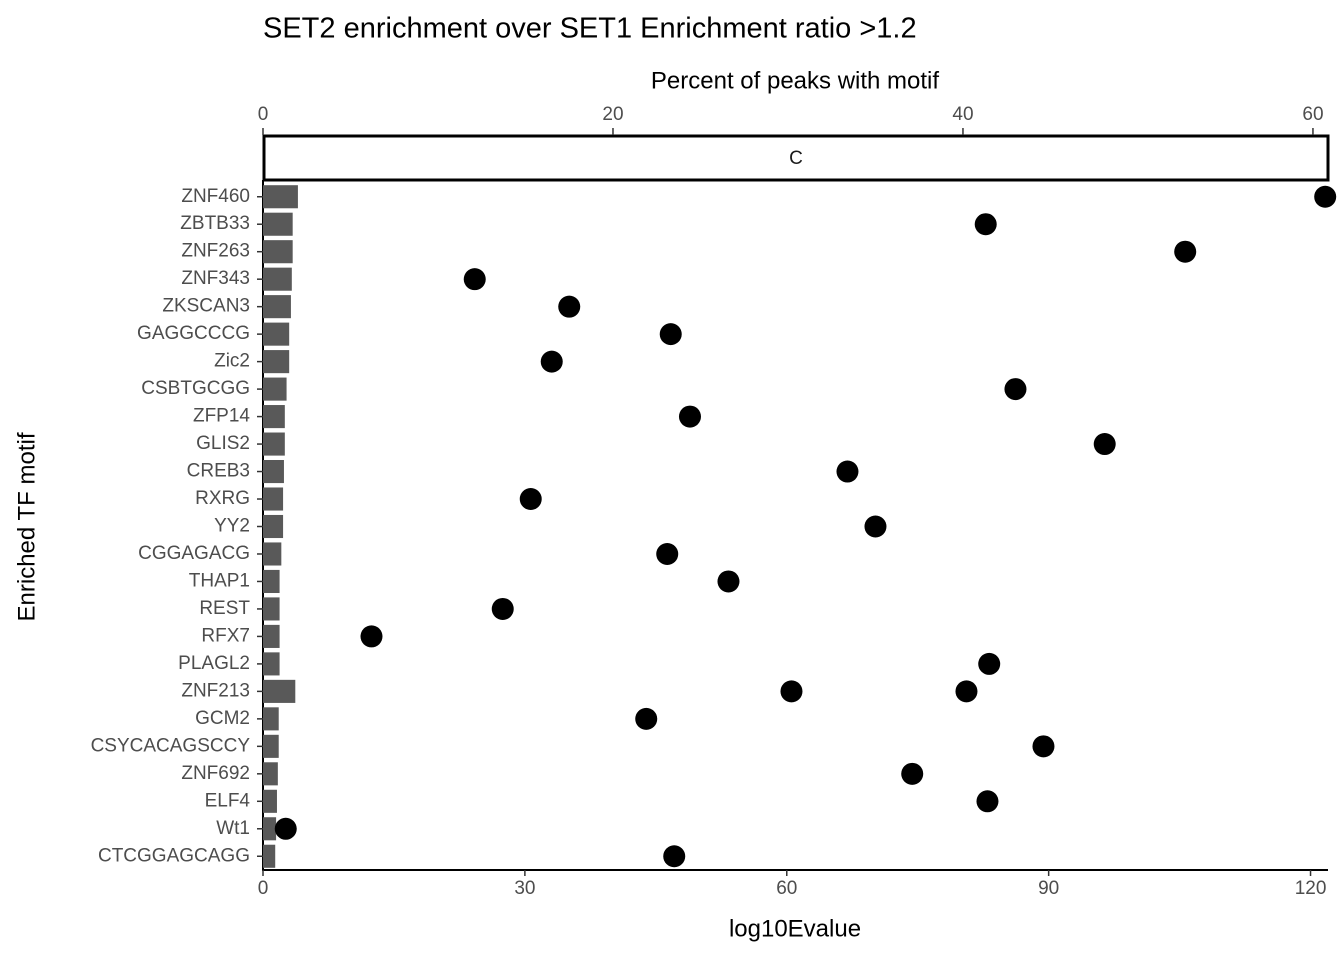  I want to click on y-tick-label: CGGAGACG, so click(194, 553).